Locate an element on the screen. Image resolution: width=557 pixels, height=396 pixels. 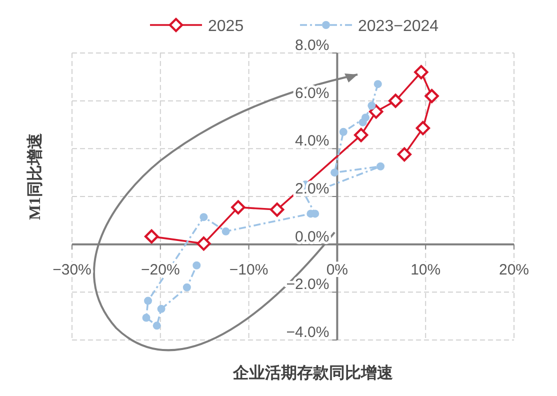
y-tick-label: 8.0% is located at coordinates (312, 45).